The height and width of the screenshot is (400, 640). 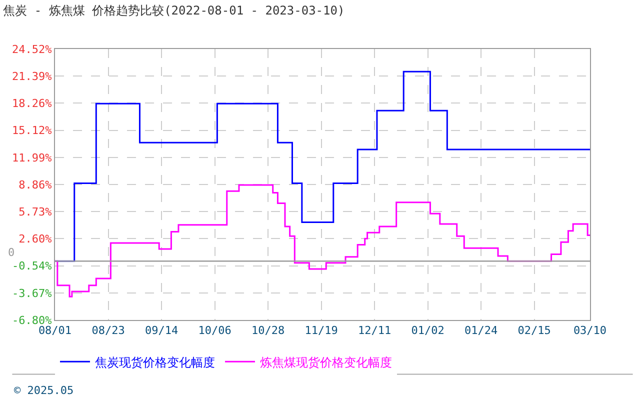 I want to click on legend-label: 炼焦煤现货价格变化幅度, so click(x=326, y=362).